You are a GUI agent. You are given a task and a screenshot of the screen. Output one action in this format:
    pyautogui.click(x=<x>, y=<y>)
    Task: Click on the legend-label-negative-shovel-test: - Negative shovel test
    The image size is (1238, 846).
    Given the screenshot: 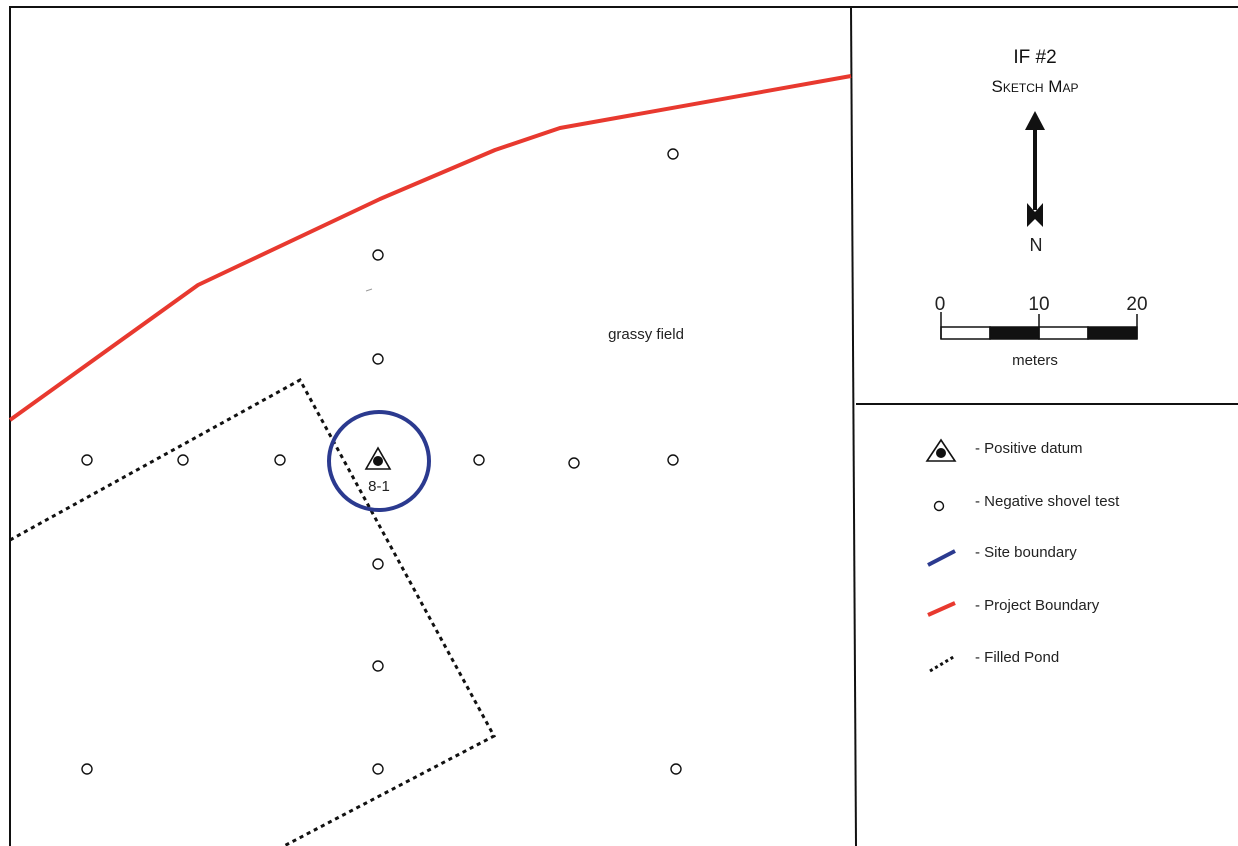 What is the action you would take?
    pyautogui.click(x=1047, y=501)
    